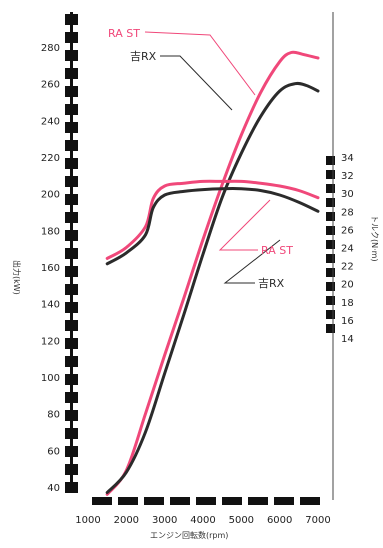 This screenshot has height=548, width=383. I want to click on y-right-tick-label: 16, so click(347, 321).